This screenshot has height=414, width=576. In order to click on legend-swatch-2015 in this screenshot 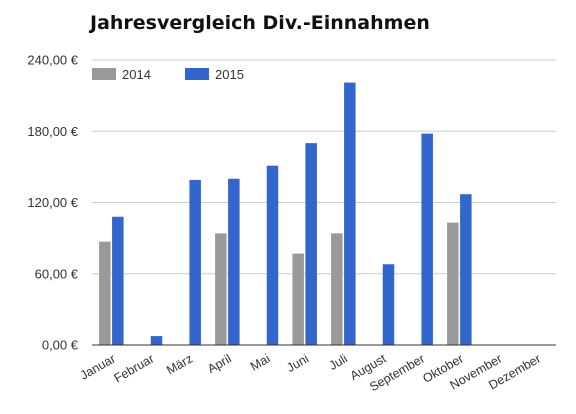, I will do `click(197, 74)`.